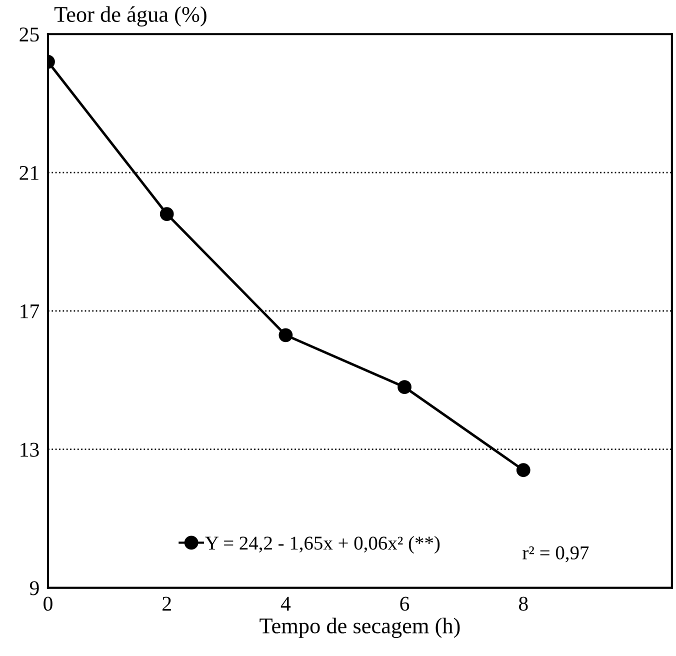 The width and height of the screenshot is (676, 656). I want to click on x-tick-label: 6, so click(405, 603).